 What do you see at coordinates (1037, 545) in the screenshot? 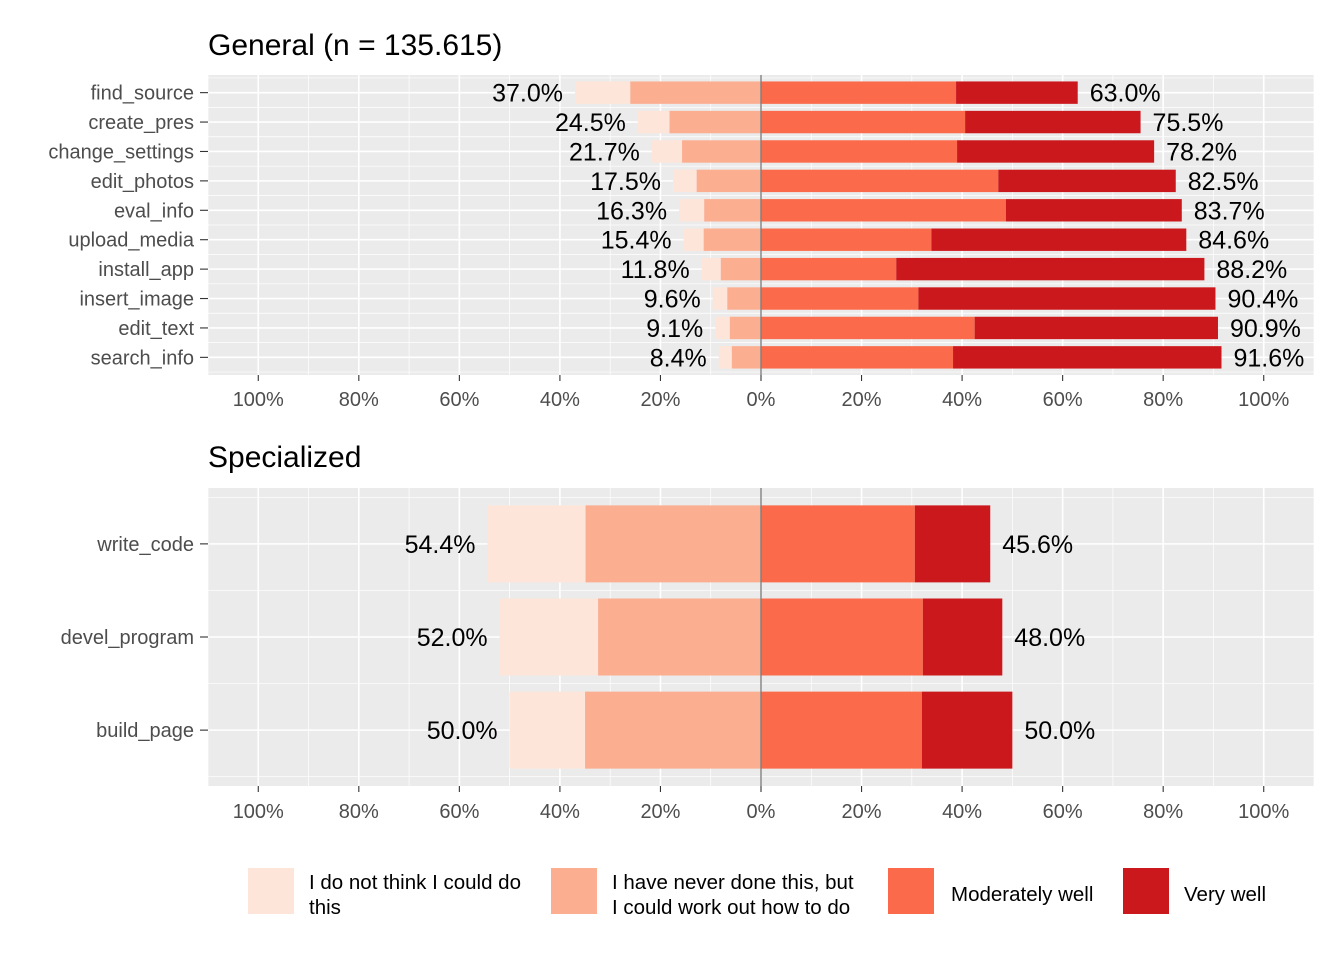
I see `right-pct-label: 45.6%` at bounding box center [1037, 545].